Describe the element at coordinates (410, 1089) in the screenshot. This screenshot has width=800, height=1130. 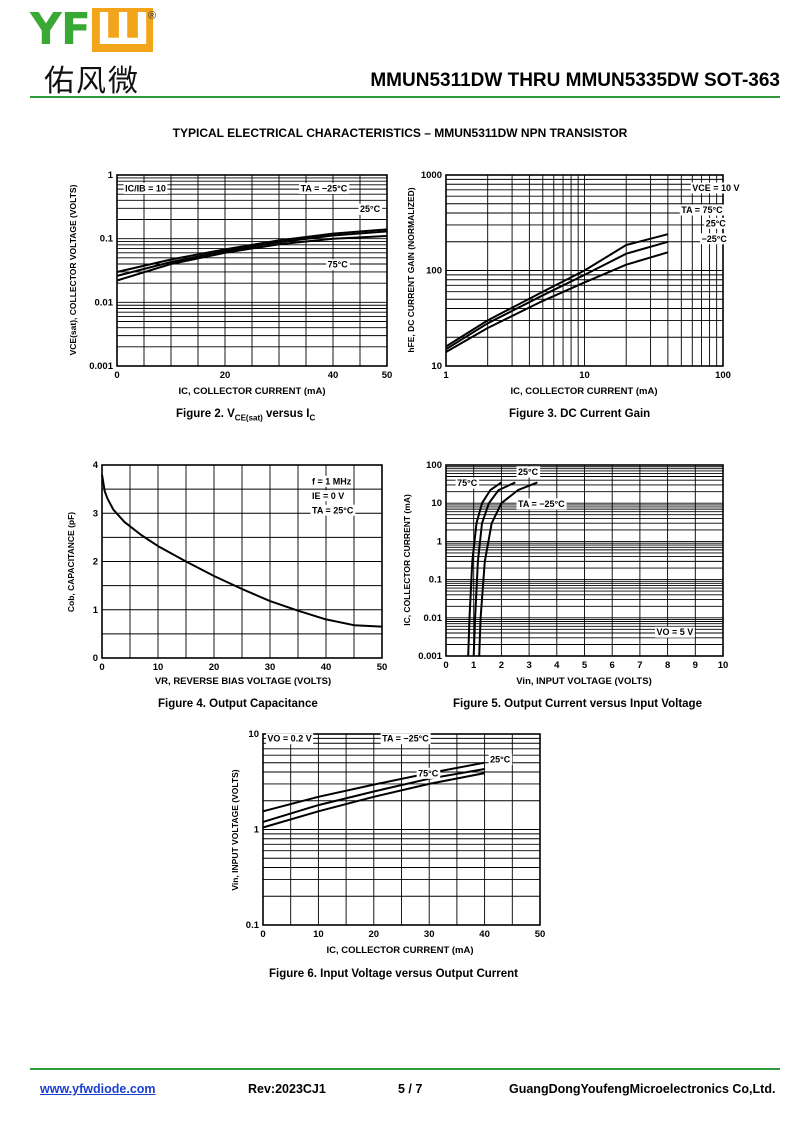
I see `footer-page-number: 5 / 7` at that location.